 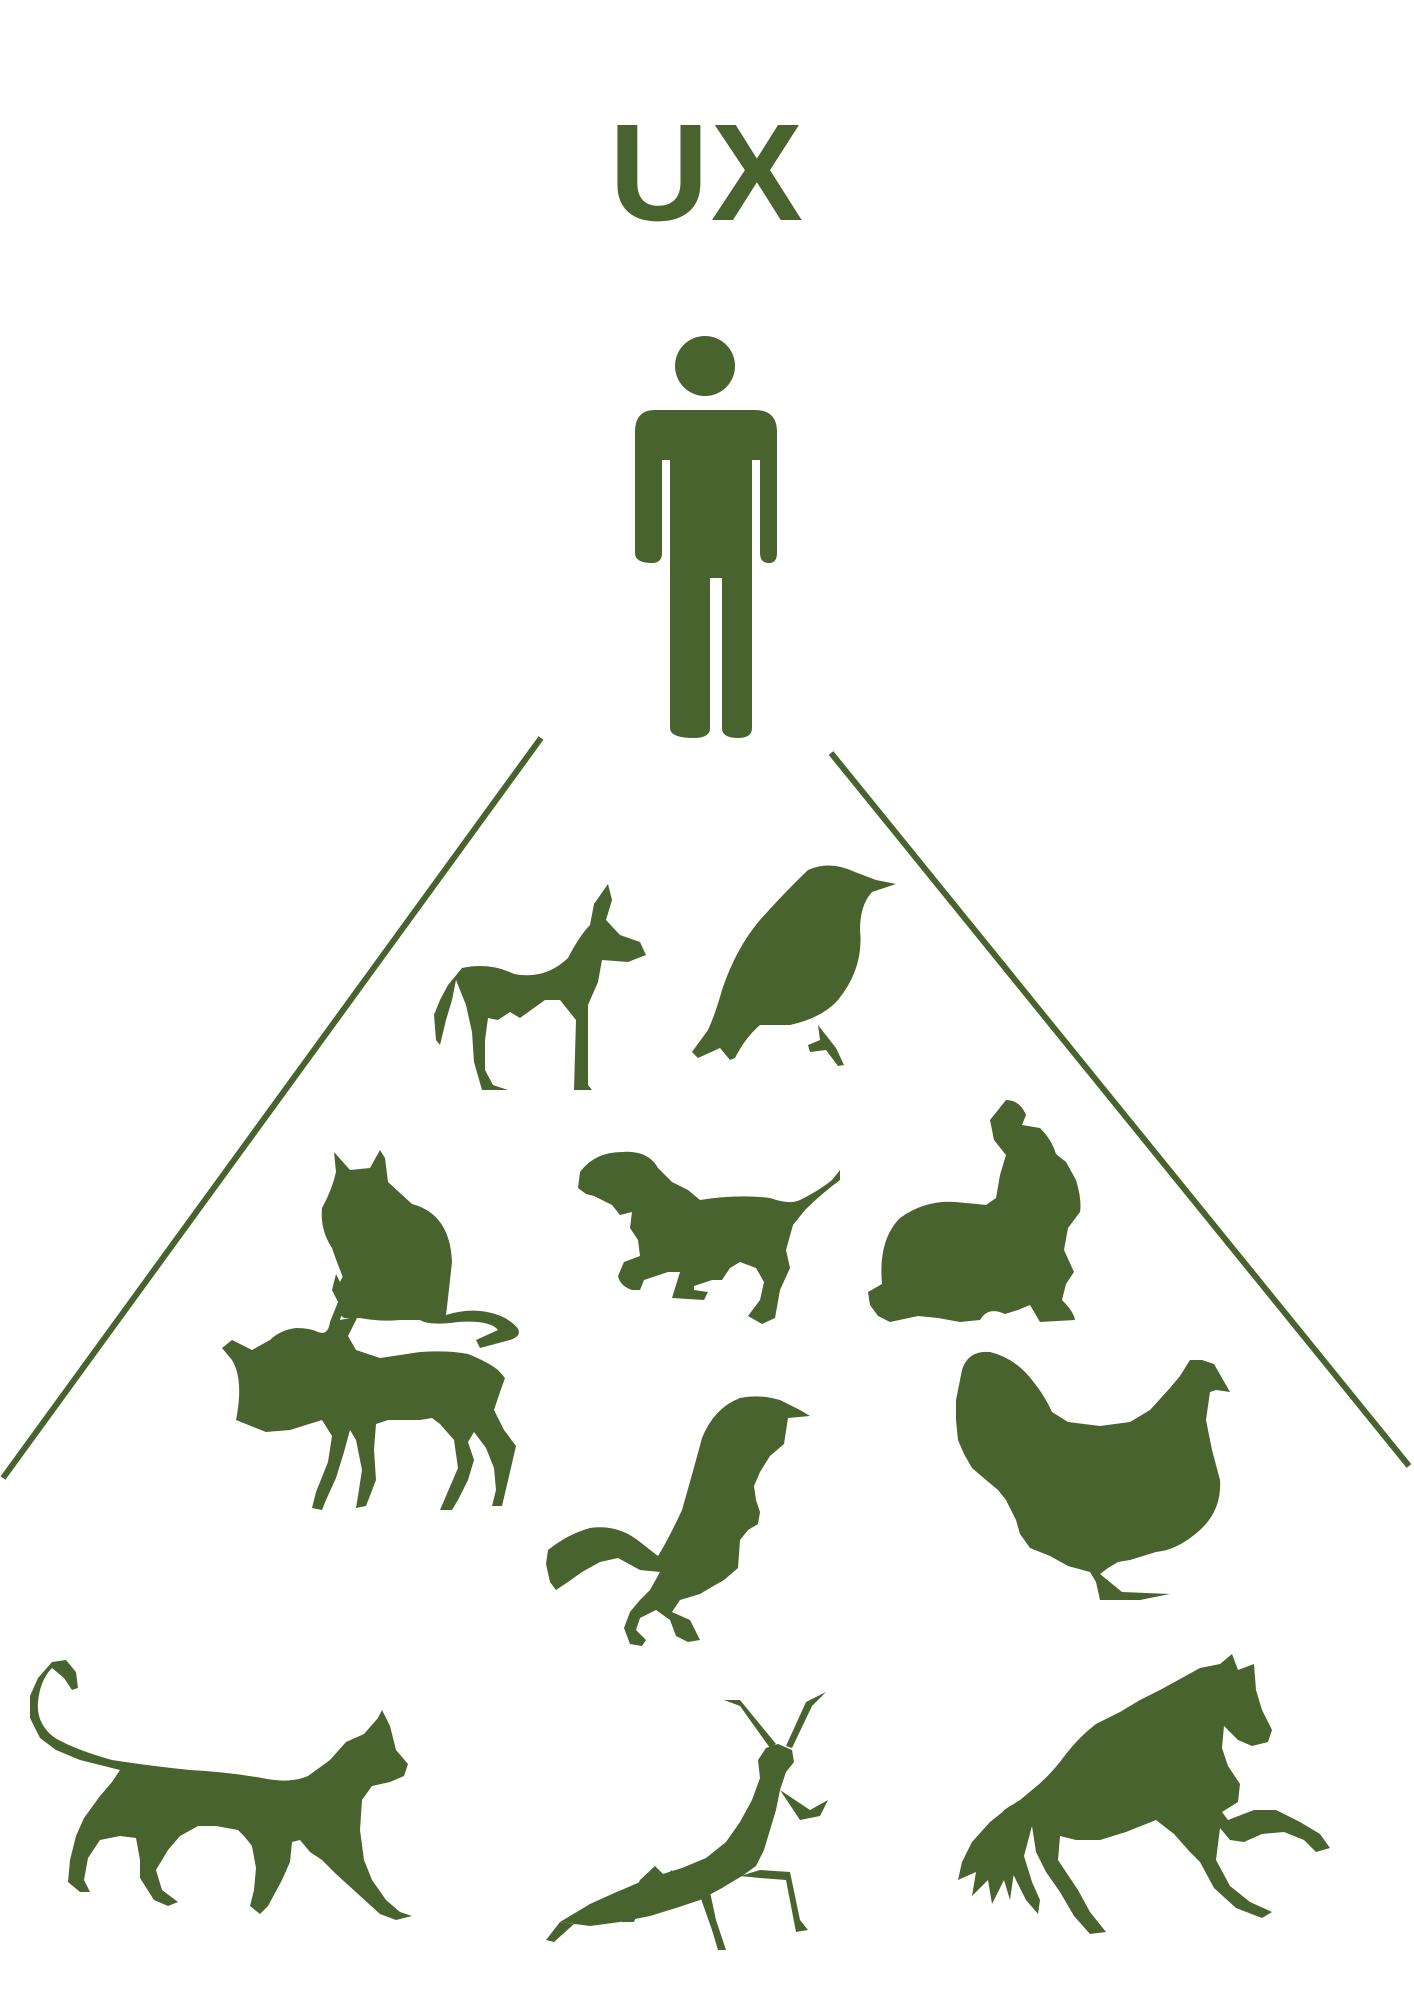 I want to click on rabbit-icon, so click(x=974, y=1211).